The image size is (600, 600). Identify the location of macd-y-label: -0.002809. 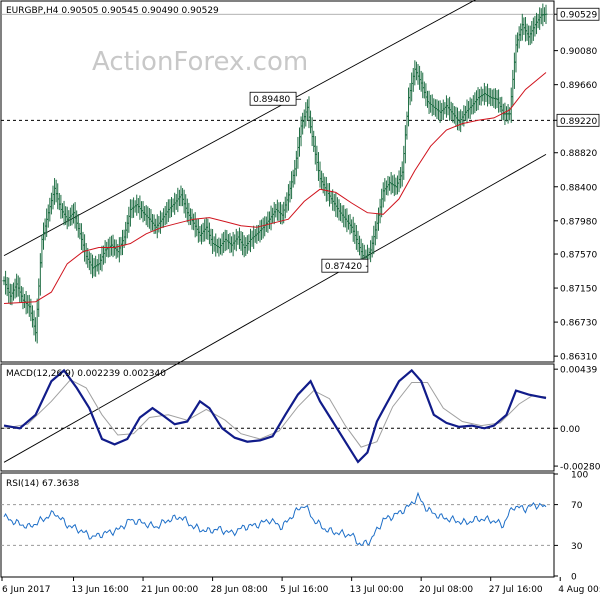
(580, 468).